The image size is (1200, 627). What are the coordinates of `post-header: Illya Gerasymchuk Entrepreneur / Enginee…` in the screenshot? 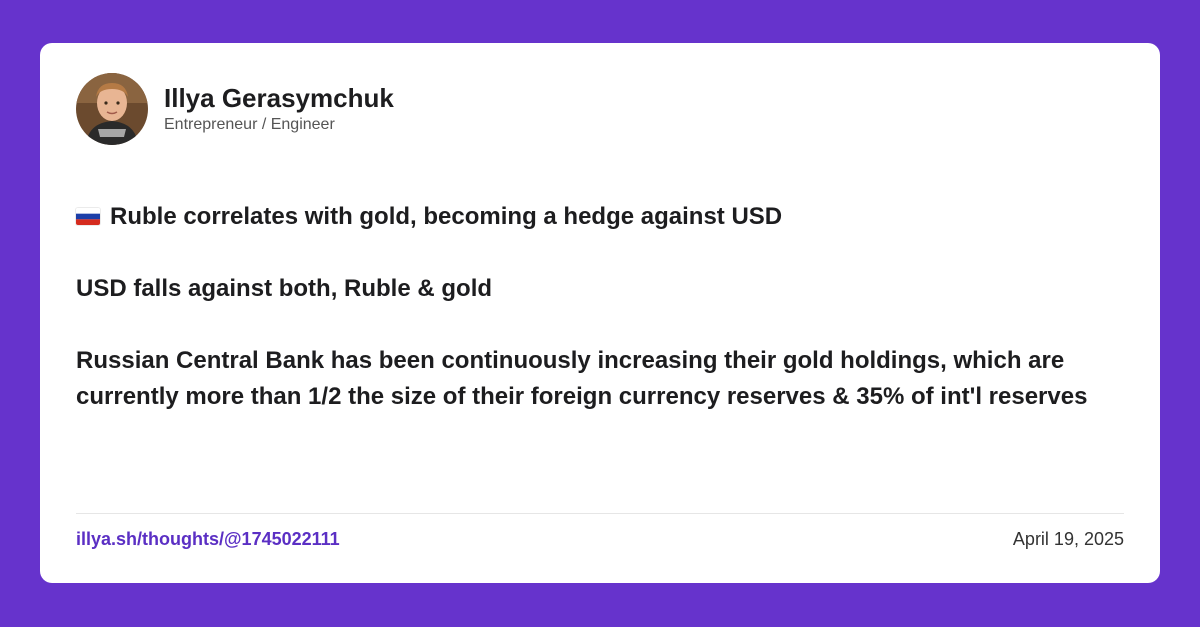 It's located at (235, 109).